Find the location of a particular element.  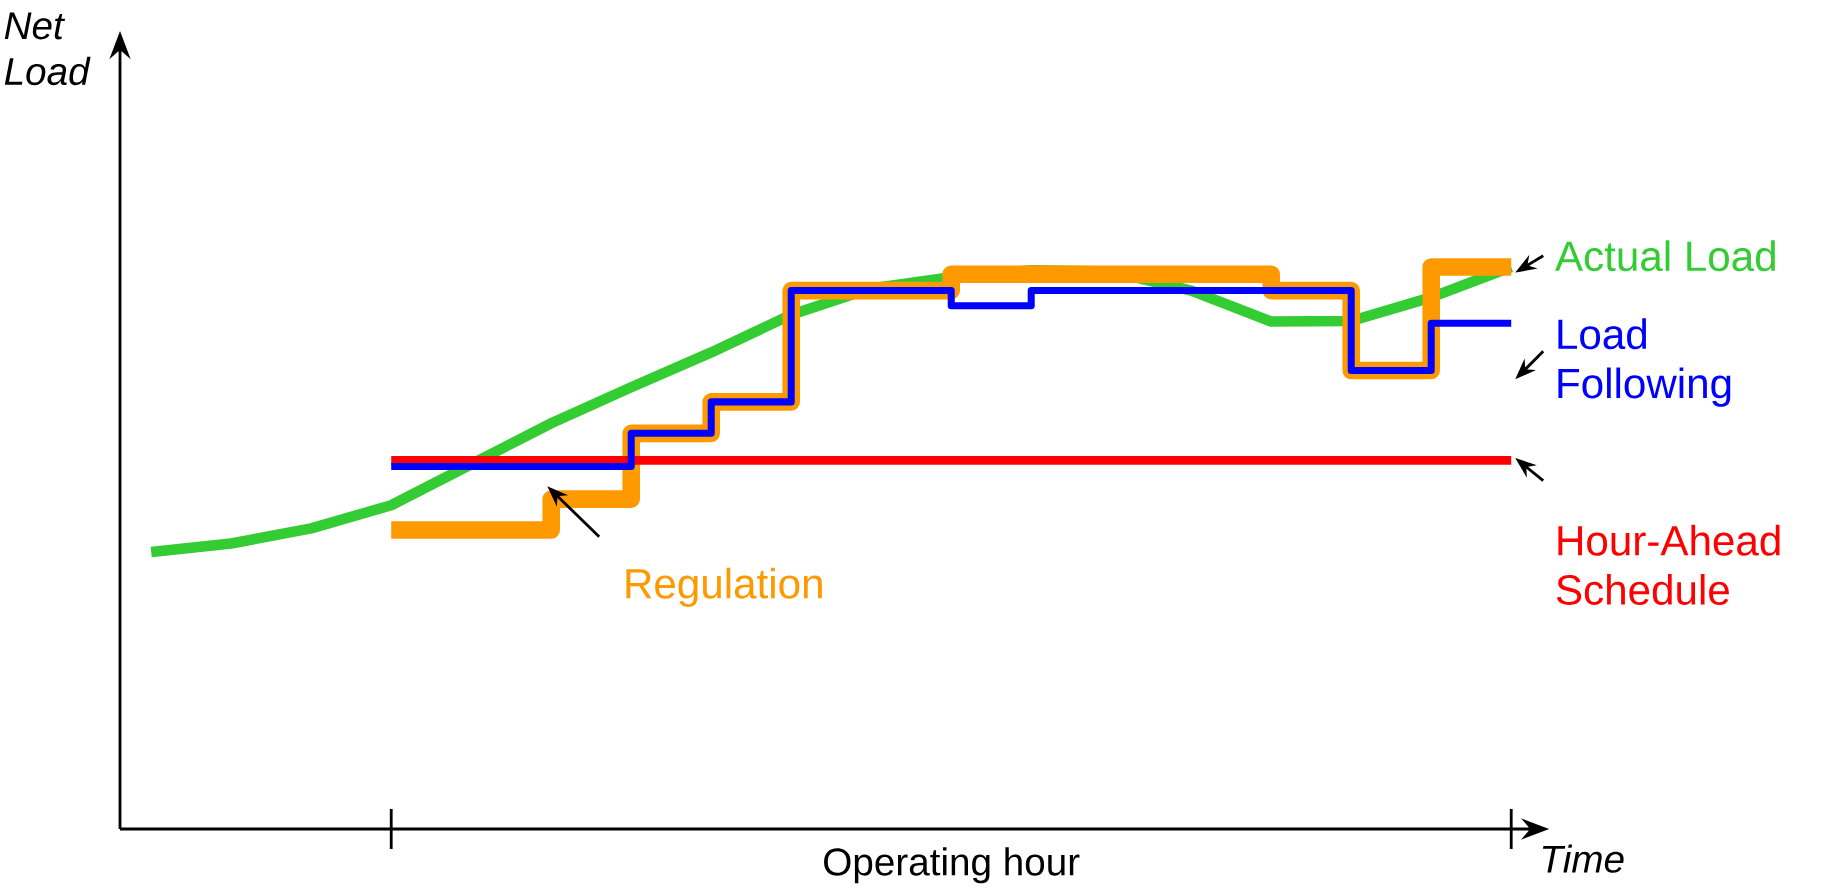

series-label: Hour-Ahead Schedule is located at coordinates (1668, 564).